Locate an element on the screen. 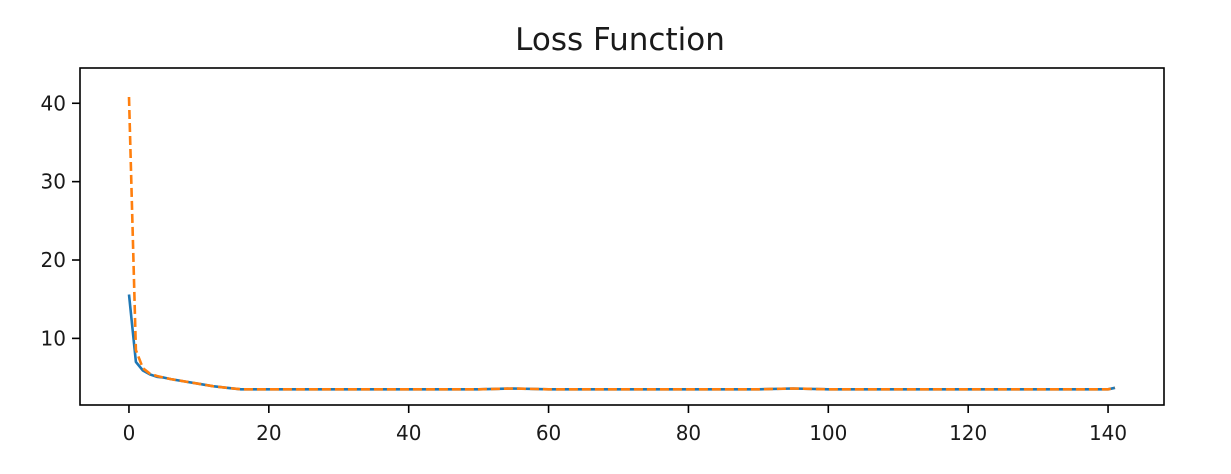 This screenshot has height=474, width=1231. x-tick-label: 80 is located at coordinates (688, 433).